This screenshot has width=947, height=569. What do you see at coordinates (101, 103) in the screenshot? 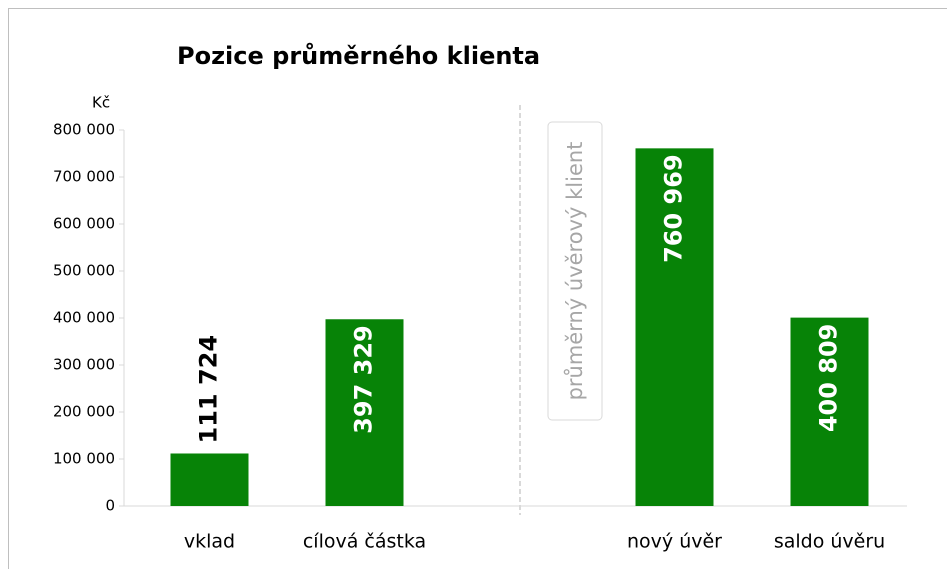
I see `y-unit: Kč` at bounding box center [101, 103].